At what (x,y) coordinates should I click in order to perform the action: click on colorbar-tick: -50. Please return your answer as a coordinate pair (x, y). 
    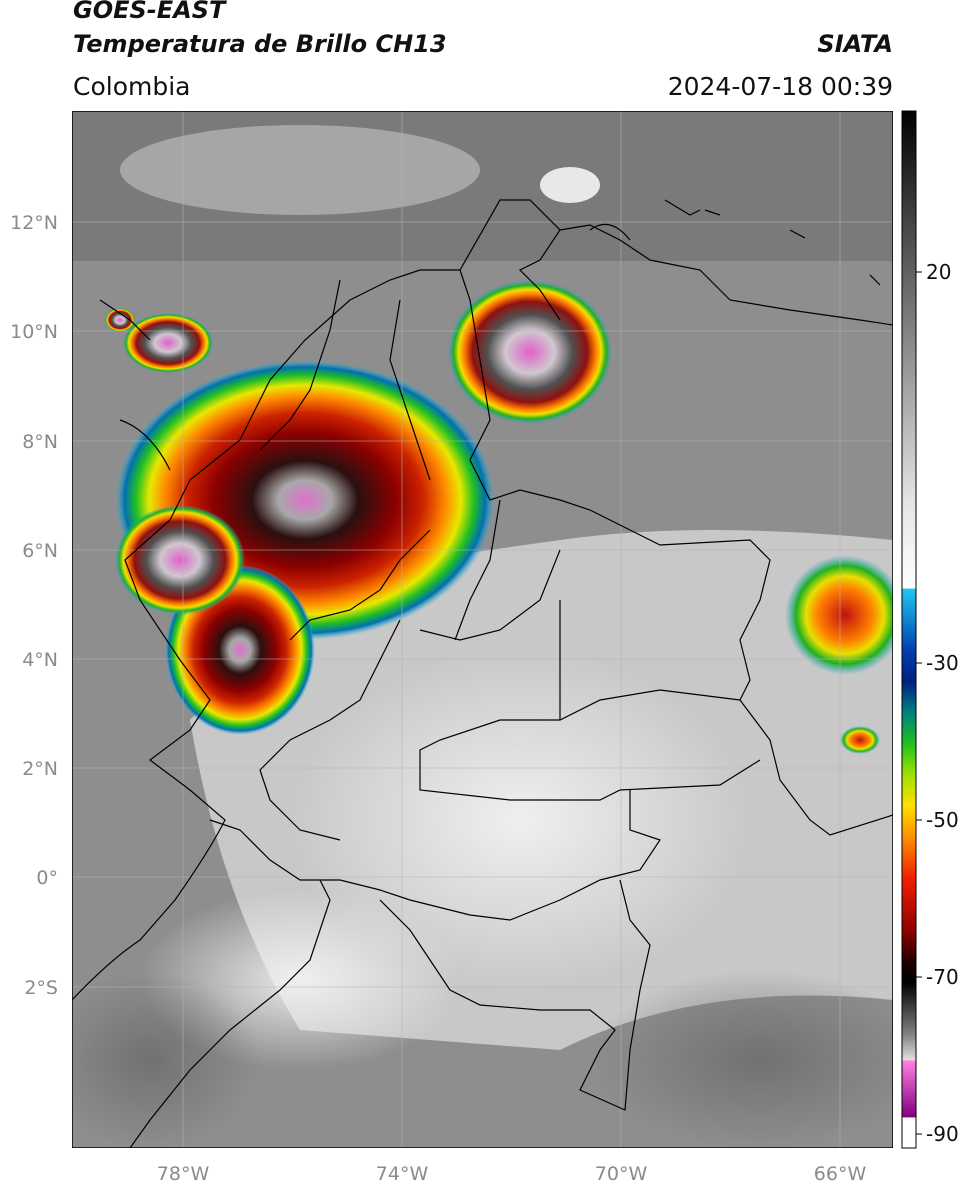
    Looking at the image, I should click on (942, 820).